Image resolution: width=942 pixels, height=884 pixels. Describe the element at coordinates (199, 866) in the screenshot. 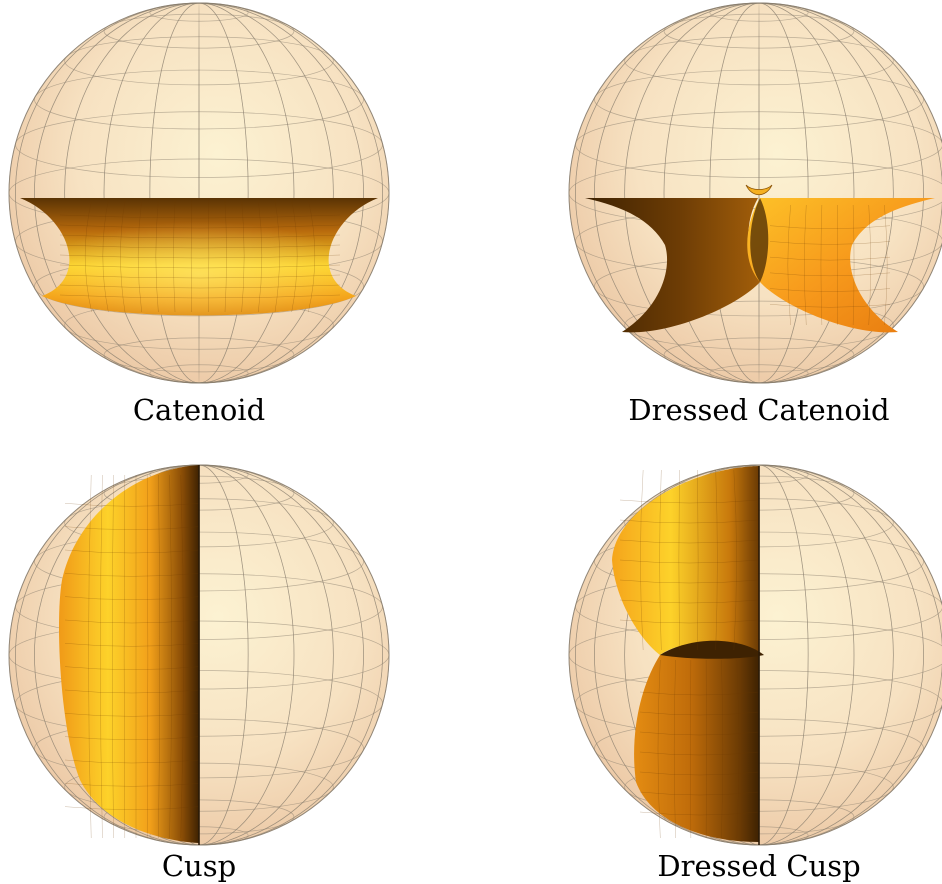

I see `caption-cusp: Cusp` at that location.